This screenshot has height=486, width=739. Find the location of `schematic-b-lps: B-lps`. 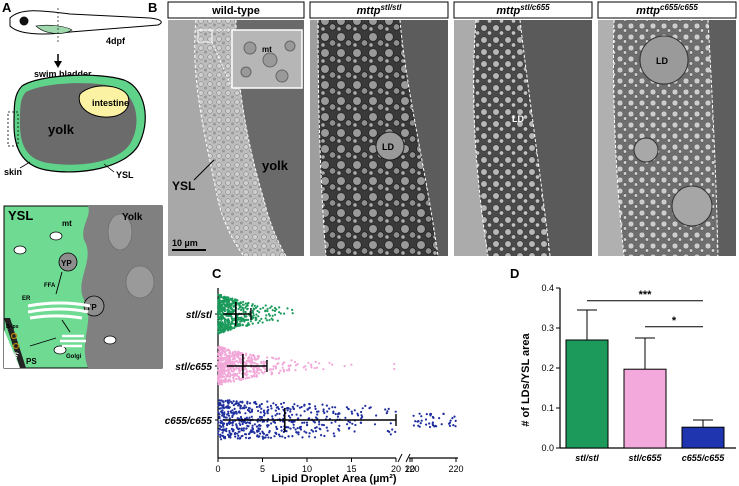

schematic-b-lps: B-lps is located at coordinates (12, 327).